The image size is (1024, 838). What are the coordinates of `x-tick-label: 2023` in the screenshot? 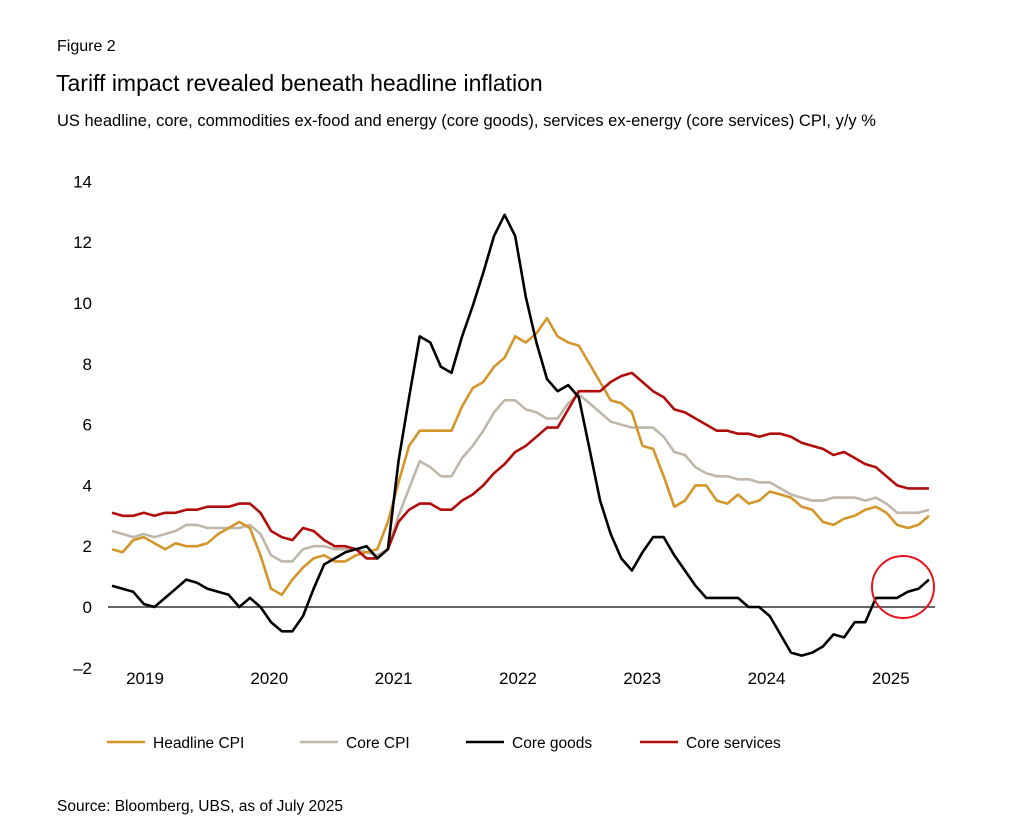 It's located at (642, 678).